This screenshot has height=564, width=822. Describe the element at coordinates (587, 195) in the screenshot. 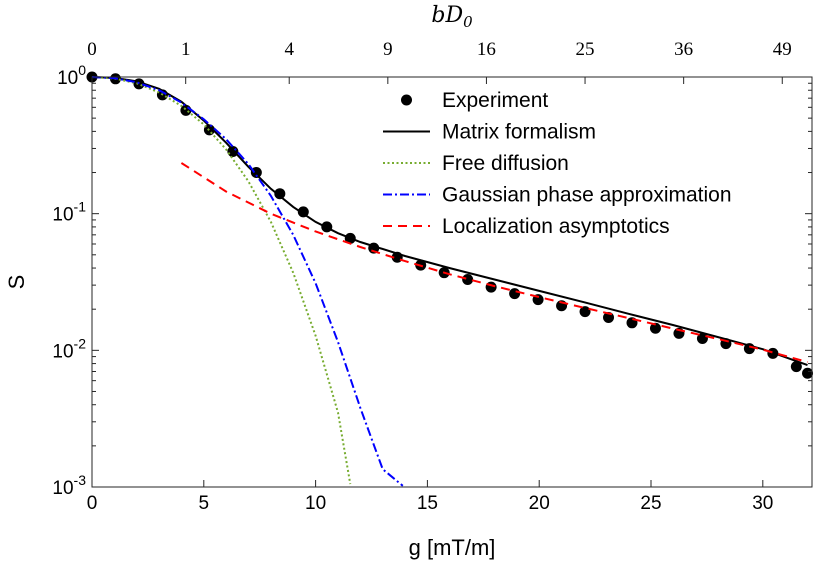

I see `legend-label: Gaussian phase approximation` at that location.